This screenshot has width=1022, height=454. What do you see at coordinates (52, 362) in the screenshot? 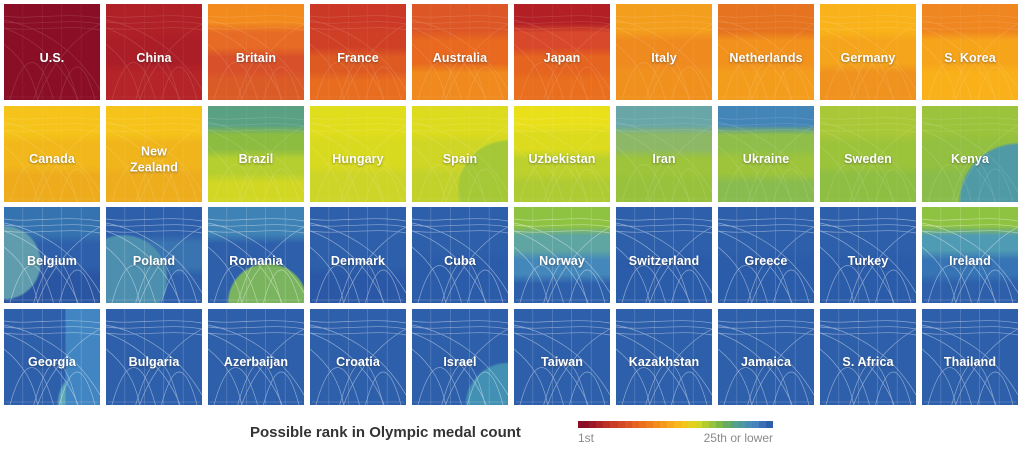
I see `country-label: Georgia` at bounding box center [52, 362].